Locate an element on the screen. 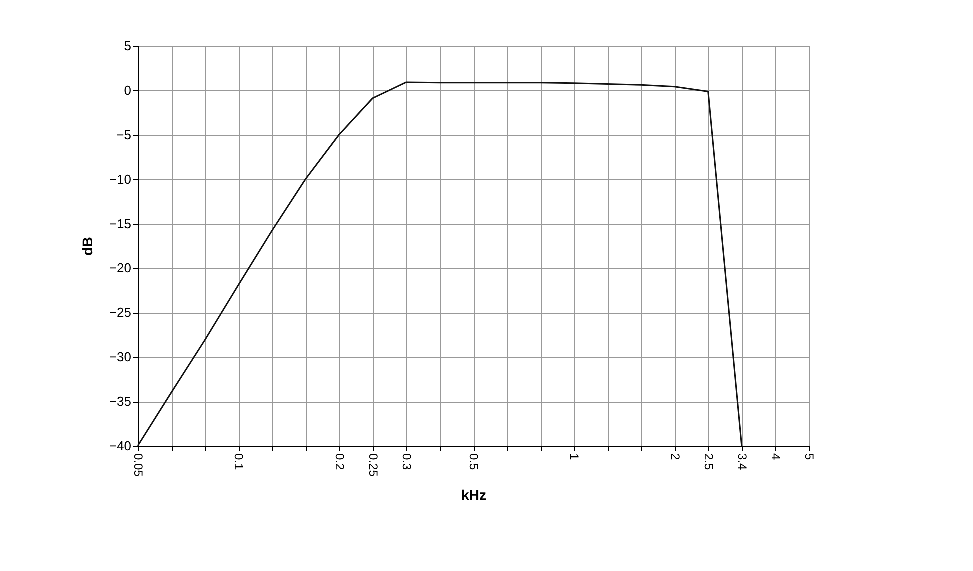  x-axis-title: kHz is located at coordinates (474, 494).